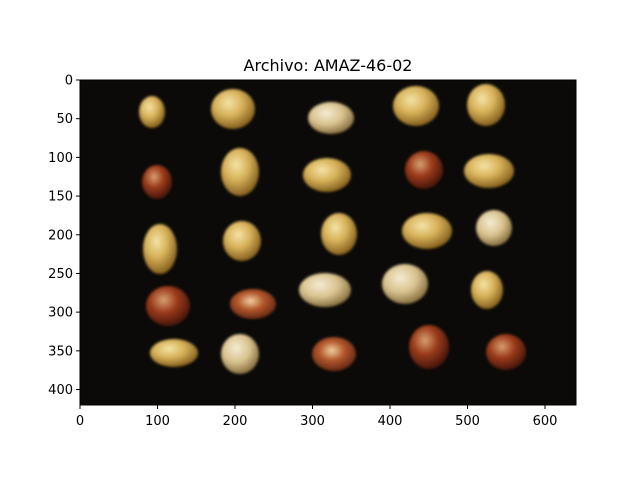 The image size is (640, 480). What do you see at coordinates (80, 421) in the screenshot?
I see `x-tick-label: 0` at bounding box center [80, 421].